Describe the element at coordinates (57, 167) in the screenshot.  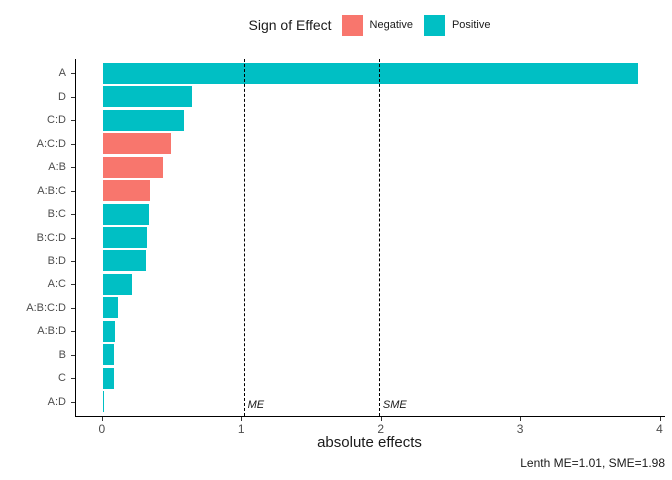
I see `y-tick-label: A:B` at that location.